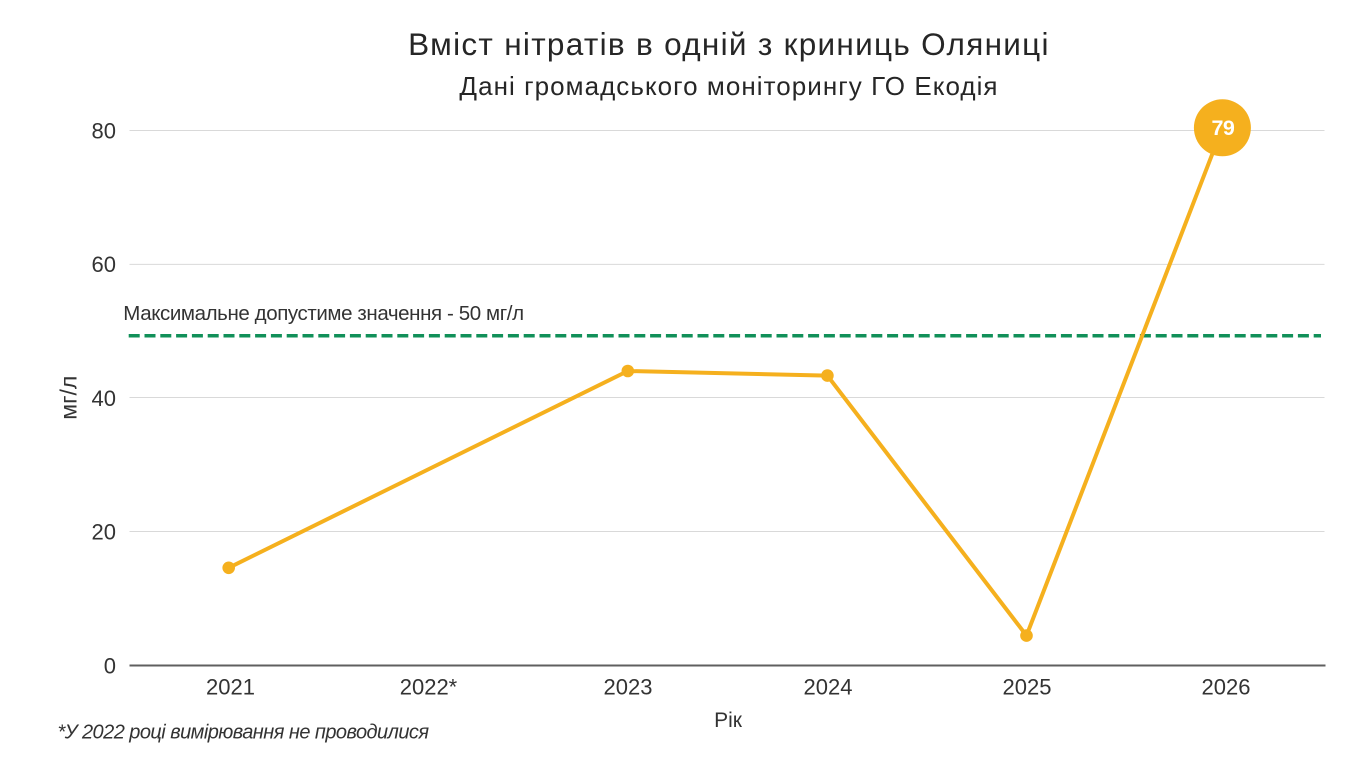 The height and width of the screenshot is (768, 1366). I want to click on svg-text:Максимальне допустиме значення: Максимальне допустиме значення - 50 мг/л, so click(323, 313).